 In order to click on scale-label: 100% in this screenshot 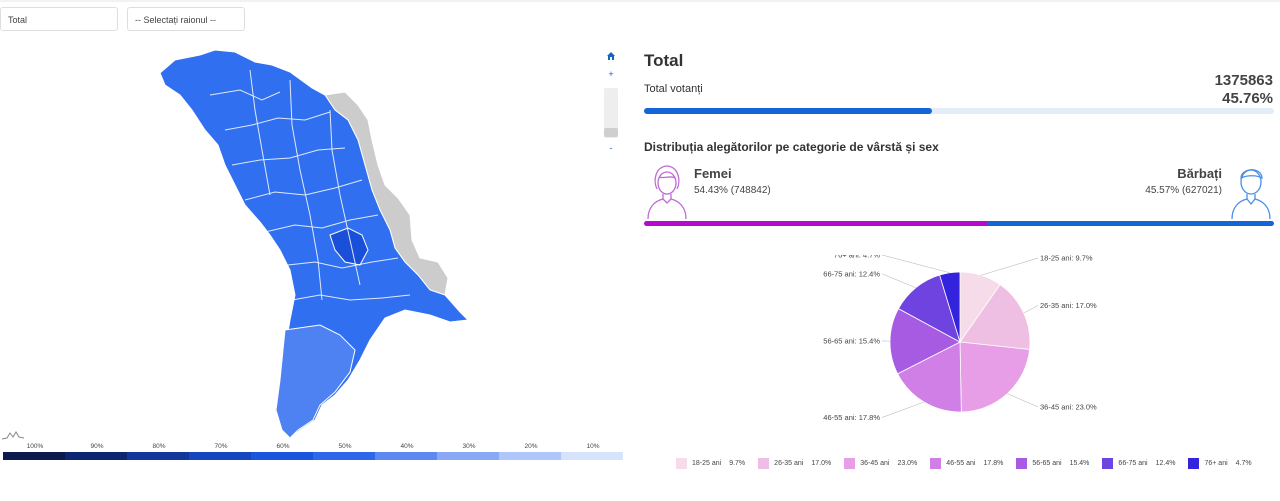, I will do `click(35, 446)`.